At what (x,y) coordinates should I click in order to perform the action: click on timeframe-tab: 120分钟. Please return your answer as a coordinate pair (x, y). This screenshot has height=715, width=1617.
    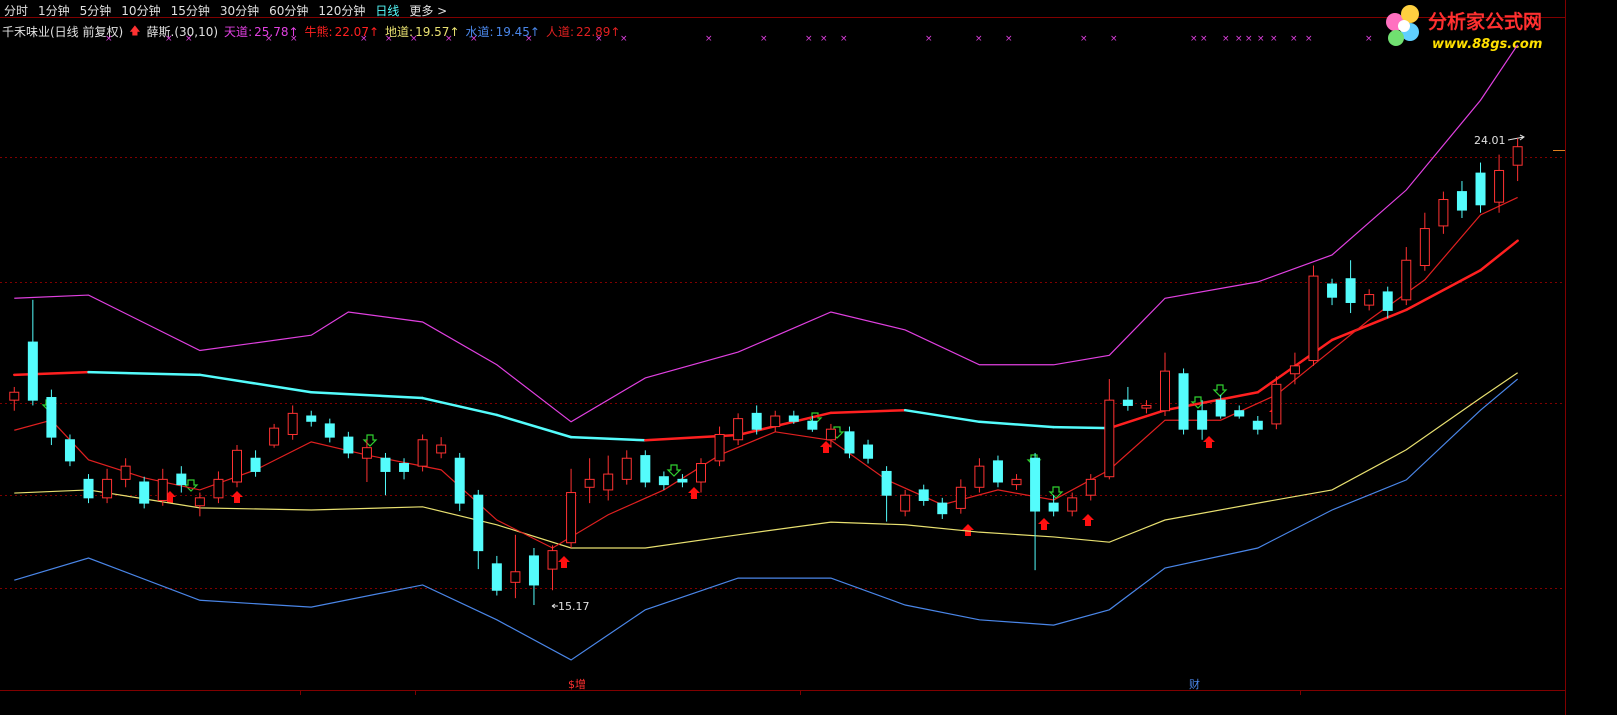
    Looking at the image, I should click on (342, 11).